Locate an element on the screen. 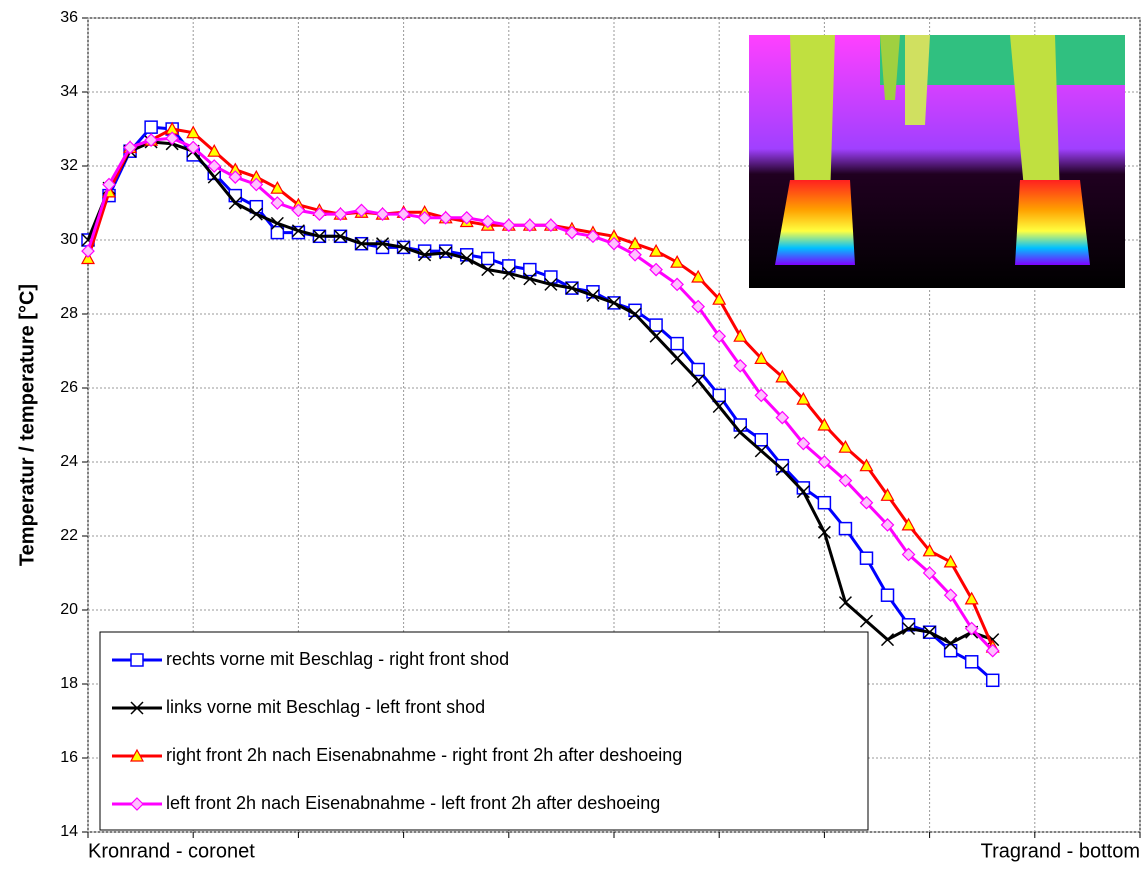 This screenshot has width=1146, height=873. y-tick-label: 24 is located at coordinates (69, 461).